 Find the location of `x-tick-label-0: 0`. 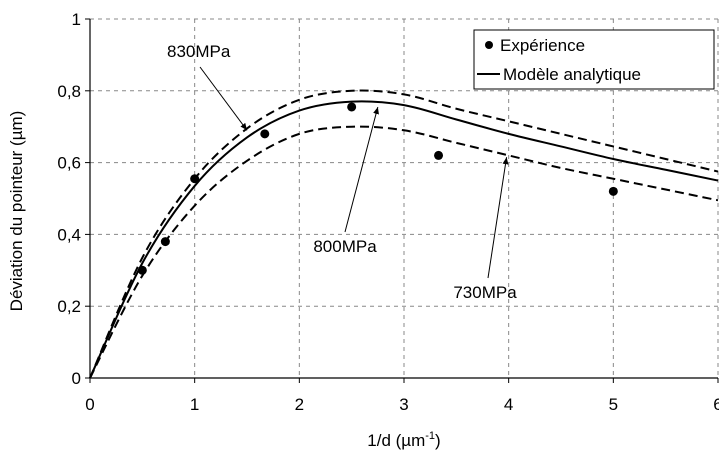

x-tick-label-0: 0 is located at coordinates (89, 404).